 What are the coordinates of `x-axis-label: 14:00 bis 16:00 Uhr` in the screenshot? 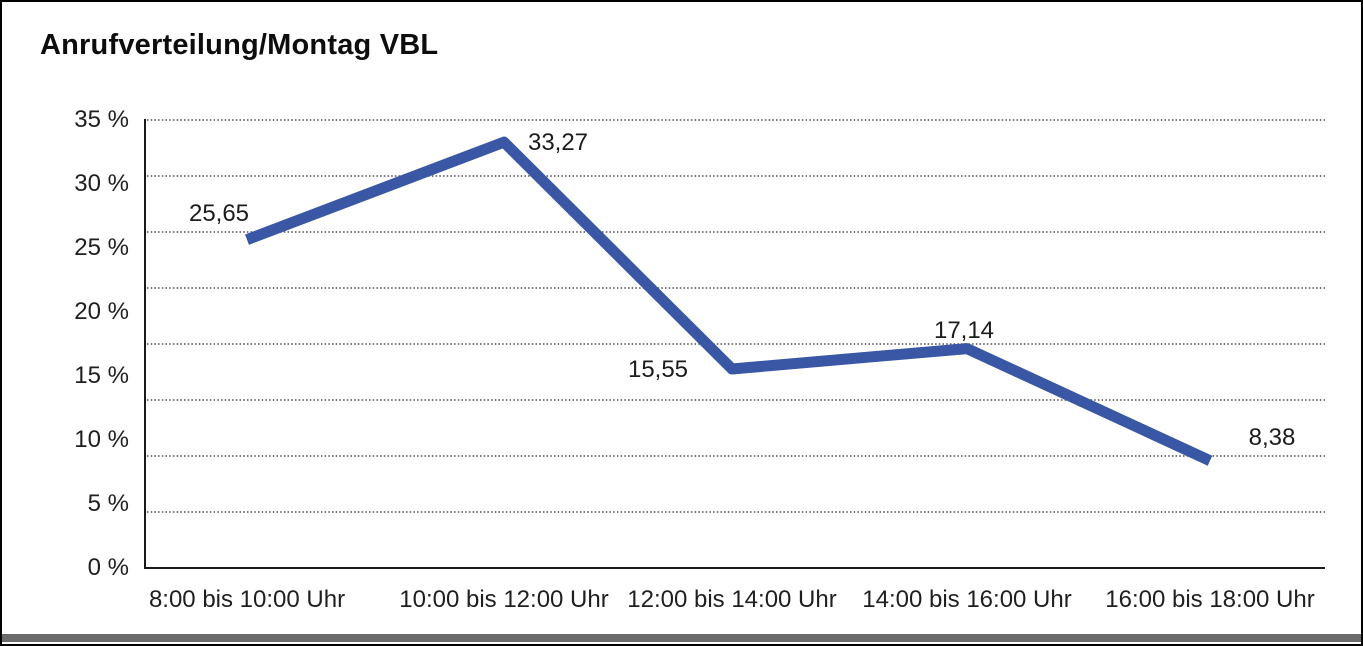 It's located at (967, 599).